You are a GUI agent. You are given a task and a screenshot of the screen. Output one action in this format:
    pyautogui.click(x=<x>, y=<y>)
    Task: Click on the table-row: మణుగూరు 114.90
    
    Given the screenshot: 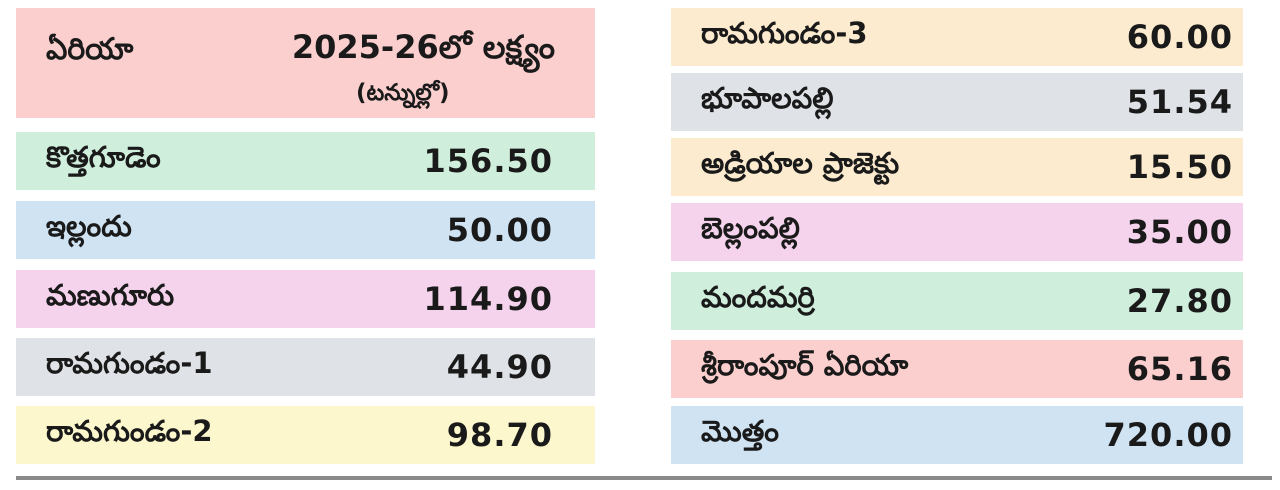 What is the action you would take?
    pyautogui.click(x=305, y=299)
    